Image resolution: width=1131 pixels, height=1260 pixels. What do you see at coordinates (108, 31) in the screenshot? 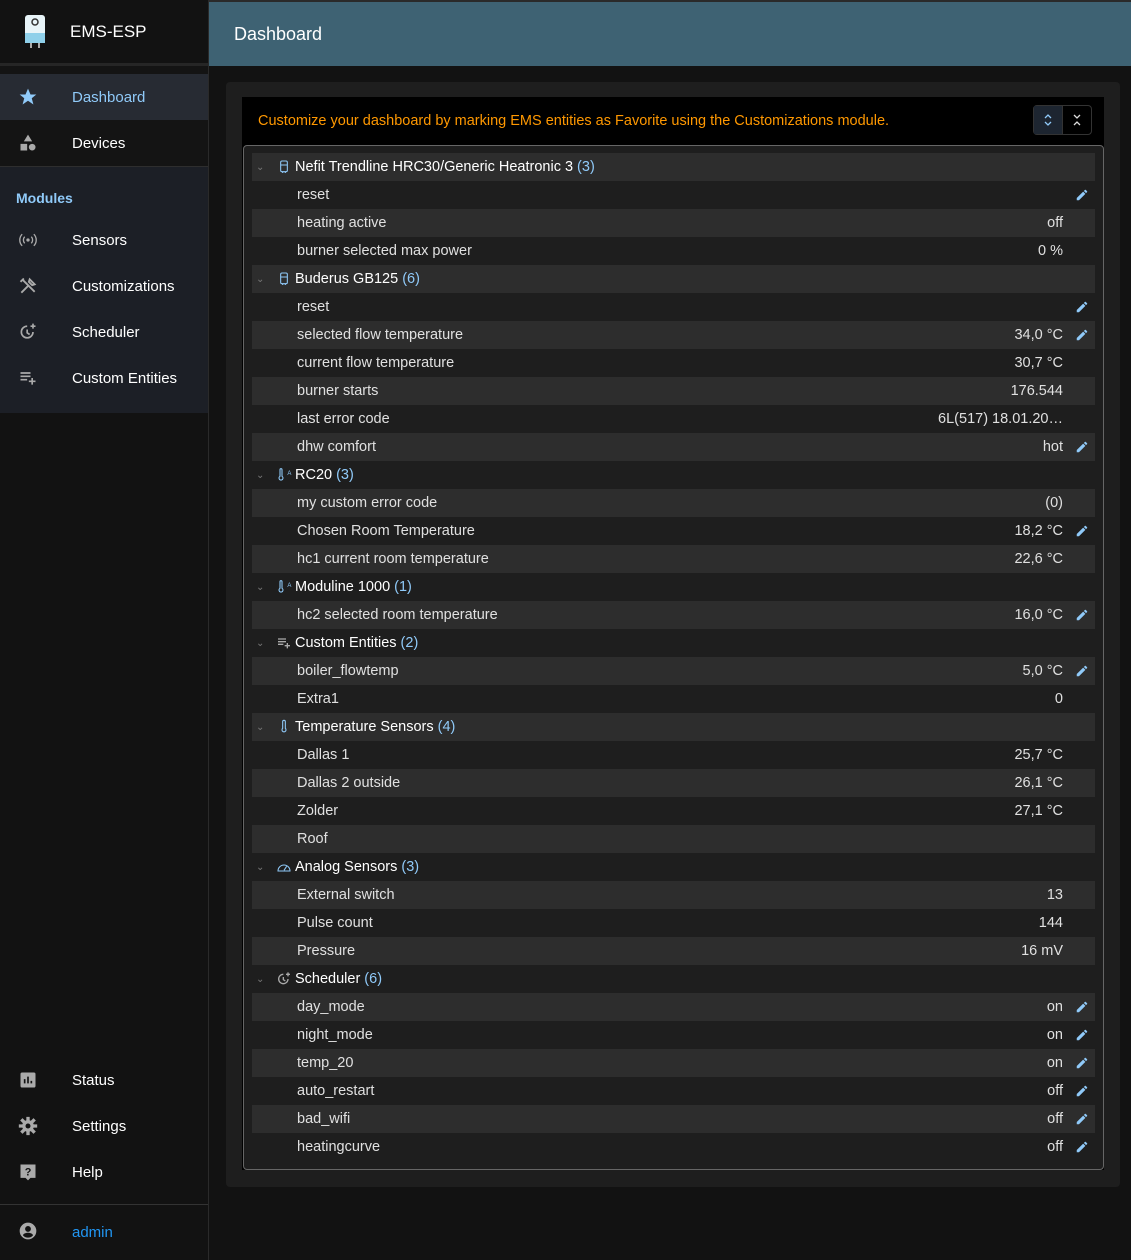
I see `app-title: EMS-ESP` at bounding box center [108, 31].